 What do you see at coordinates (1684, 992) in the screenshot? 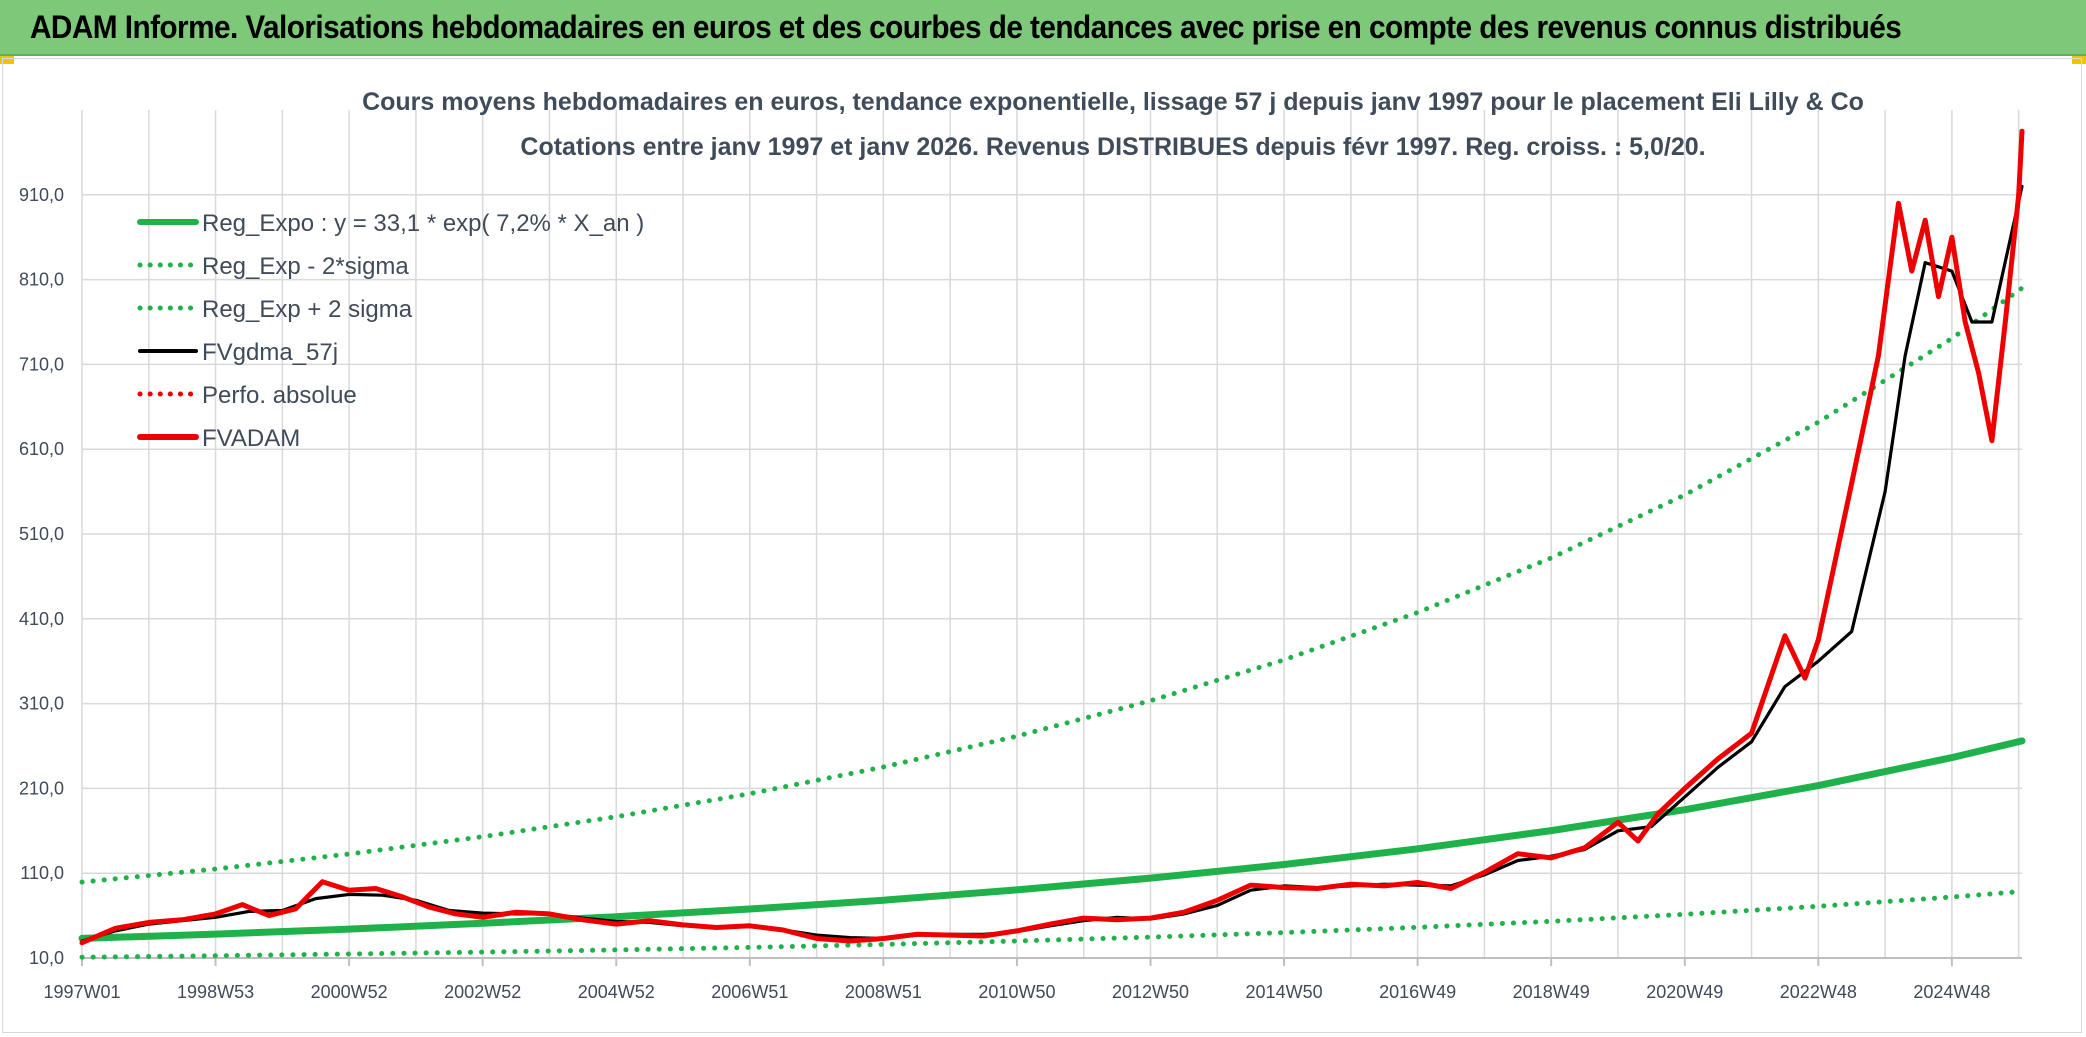
I see `x-tick-label: 2020W49` at bounding box center [1684, 992].